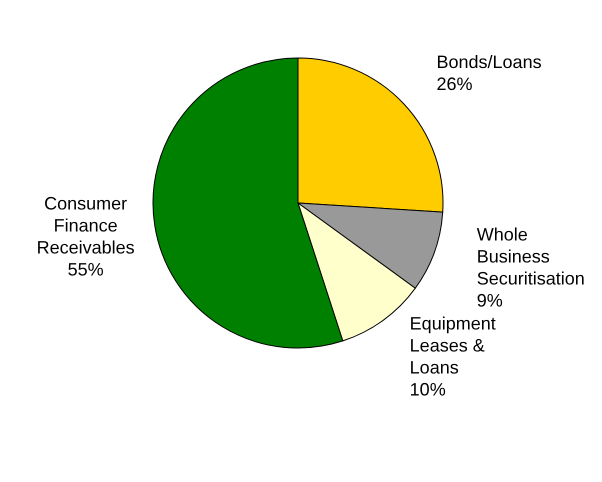 Image resolution: width=602 pixels, height=482 pixels. Describe the element at coordinates (86, 270) in the screenshot. I see `data-label: 55%` at that location.